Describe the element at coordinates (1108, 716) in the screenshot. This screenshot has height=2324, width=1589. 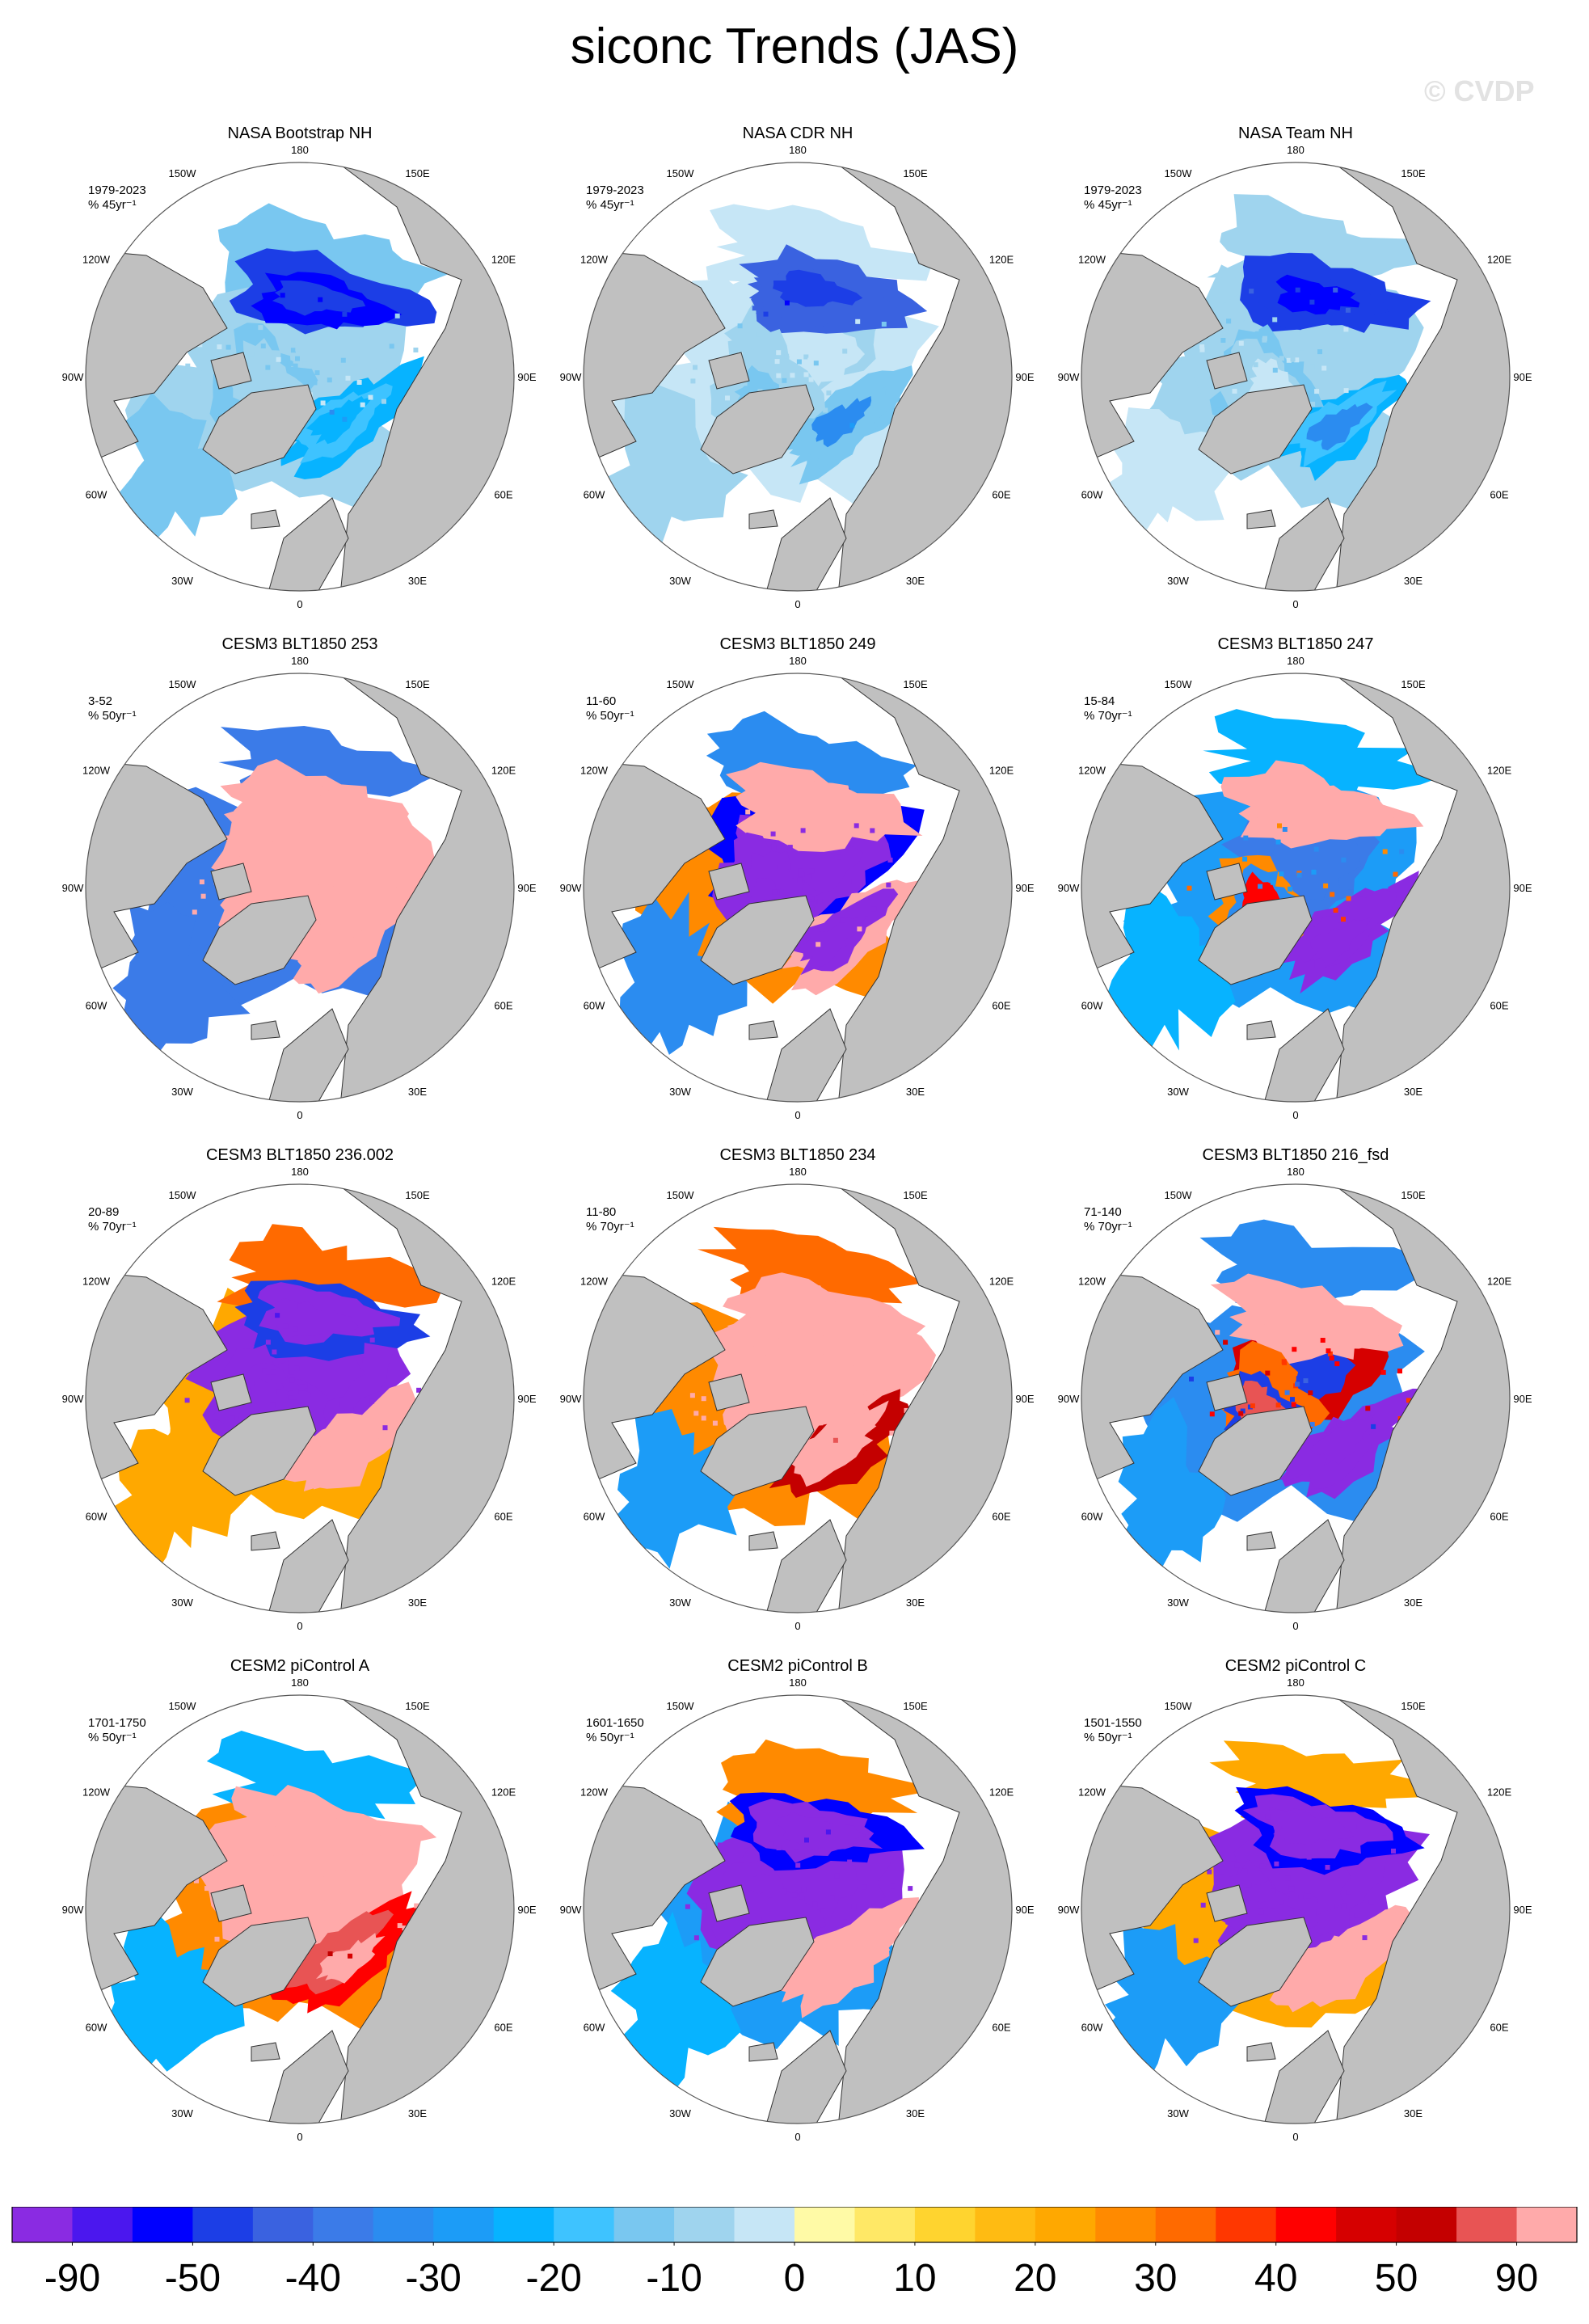
I see `panel-units: % 70yr⁻¹` at that location.